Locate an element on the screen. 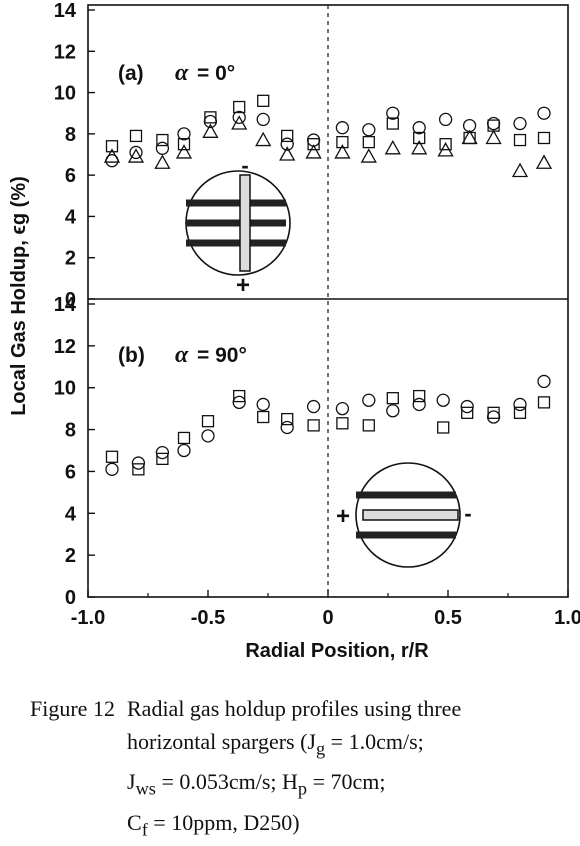  caption-line-2: horizontal spargers (Jg = 1.0cm/s; is located at coordinates (275, 744).